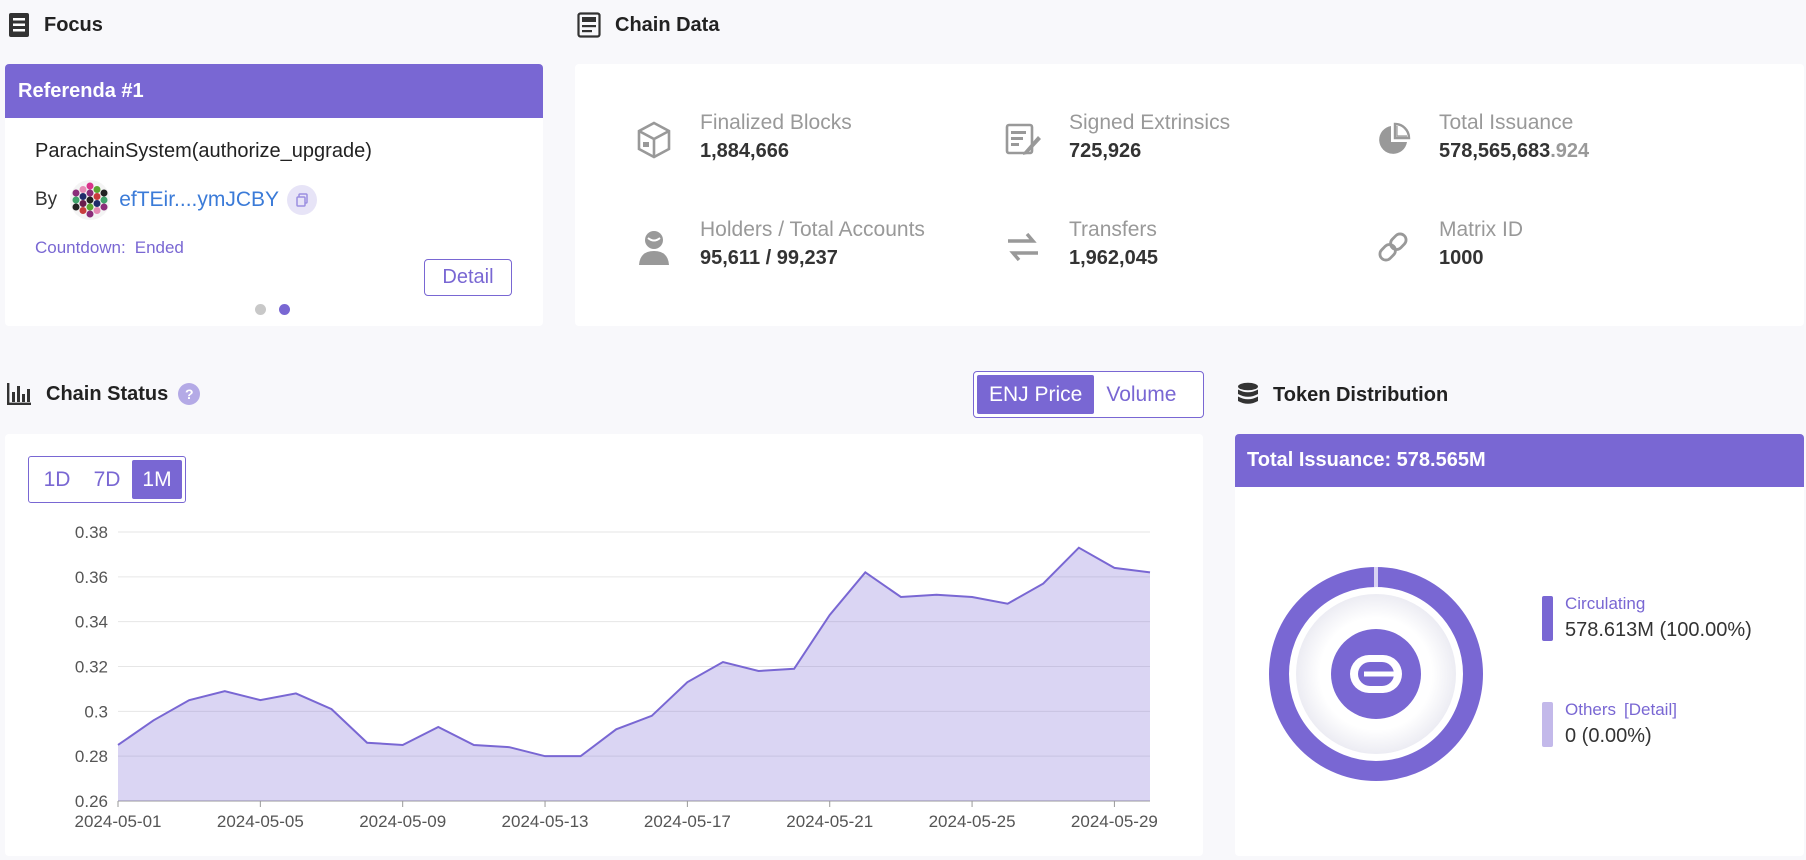  Describe the element at coordinates (302, 200) in the screenshot. I see `copy-icon` at that location.